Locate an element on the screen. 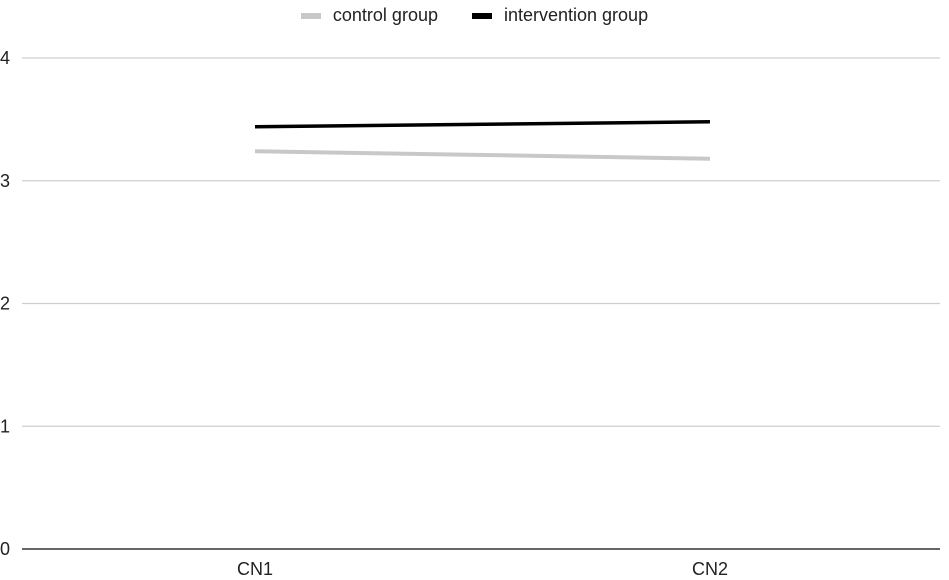 The image size is (949, 580). x-tick-label: CN2 is located at coordinates (710, 569).